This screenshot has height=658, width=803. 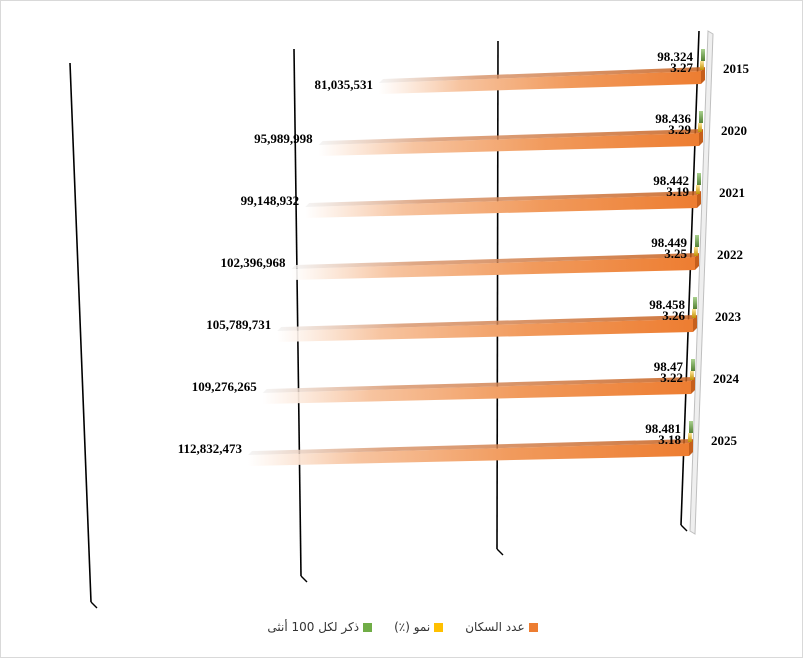 I want to click on label-sex-ratio-2020: 98.436, so click(x=673, y=118).